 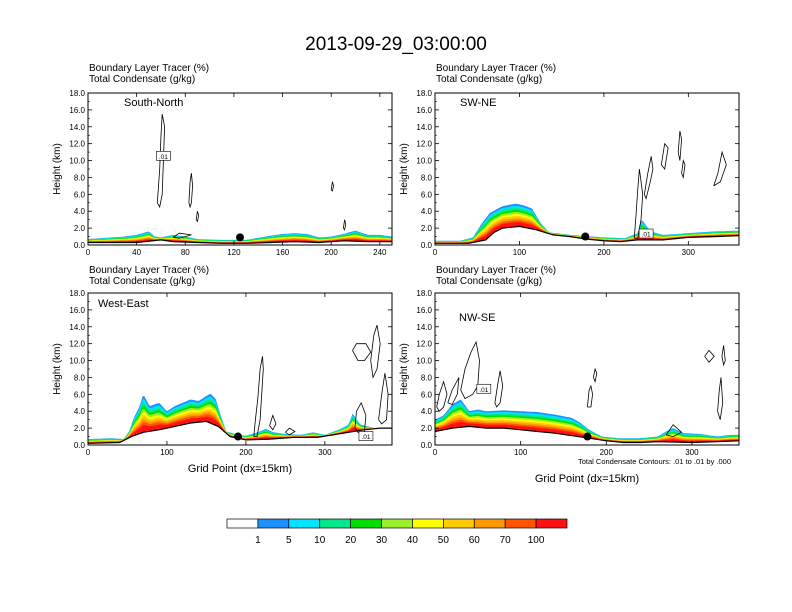 What do you see at coordinates (258, 540) in the screenshot?
I see `colorbar-tick-label: 1` at bounding box center [258, 540].